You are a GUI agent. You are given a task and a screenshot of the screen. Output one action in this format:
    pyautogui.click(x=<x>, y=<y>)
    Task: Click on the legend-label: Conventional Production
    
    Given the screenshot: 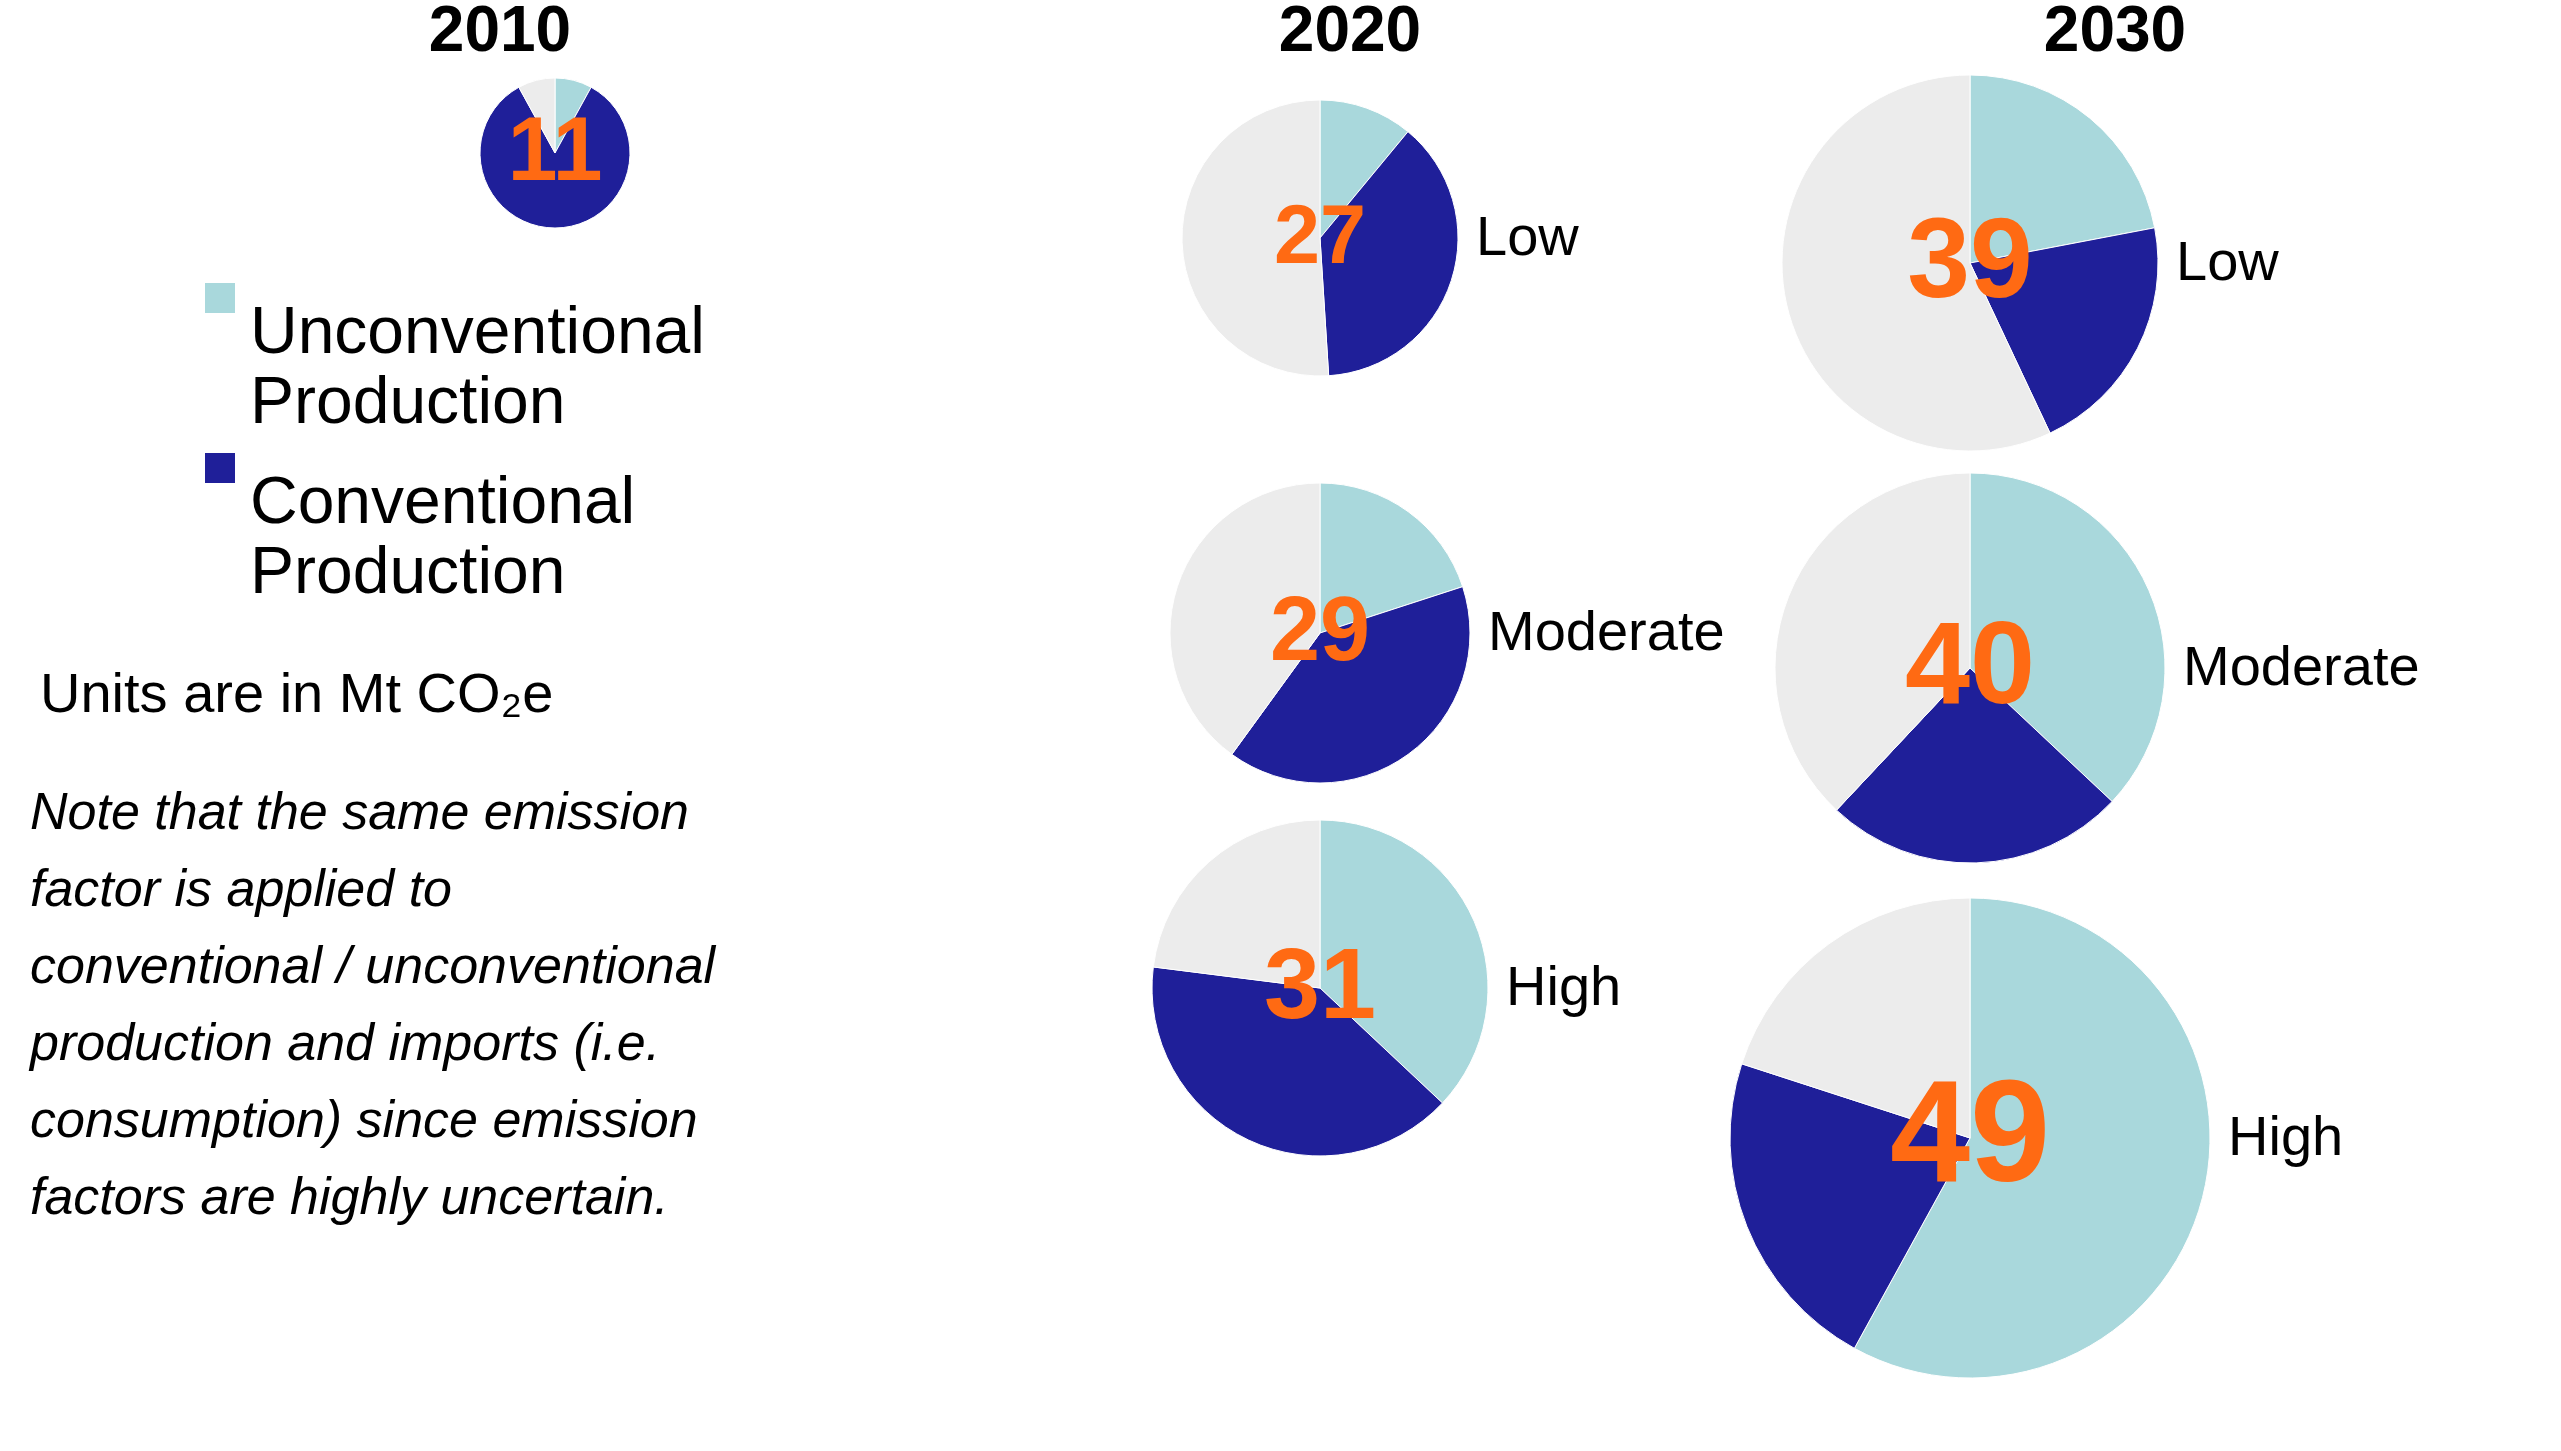 What is the action you would take?
    pyautogui.click(x=443, y=535)
    